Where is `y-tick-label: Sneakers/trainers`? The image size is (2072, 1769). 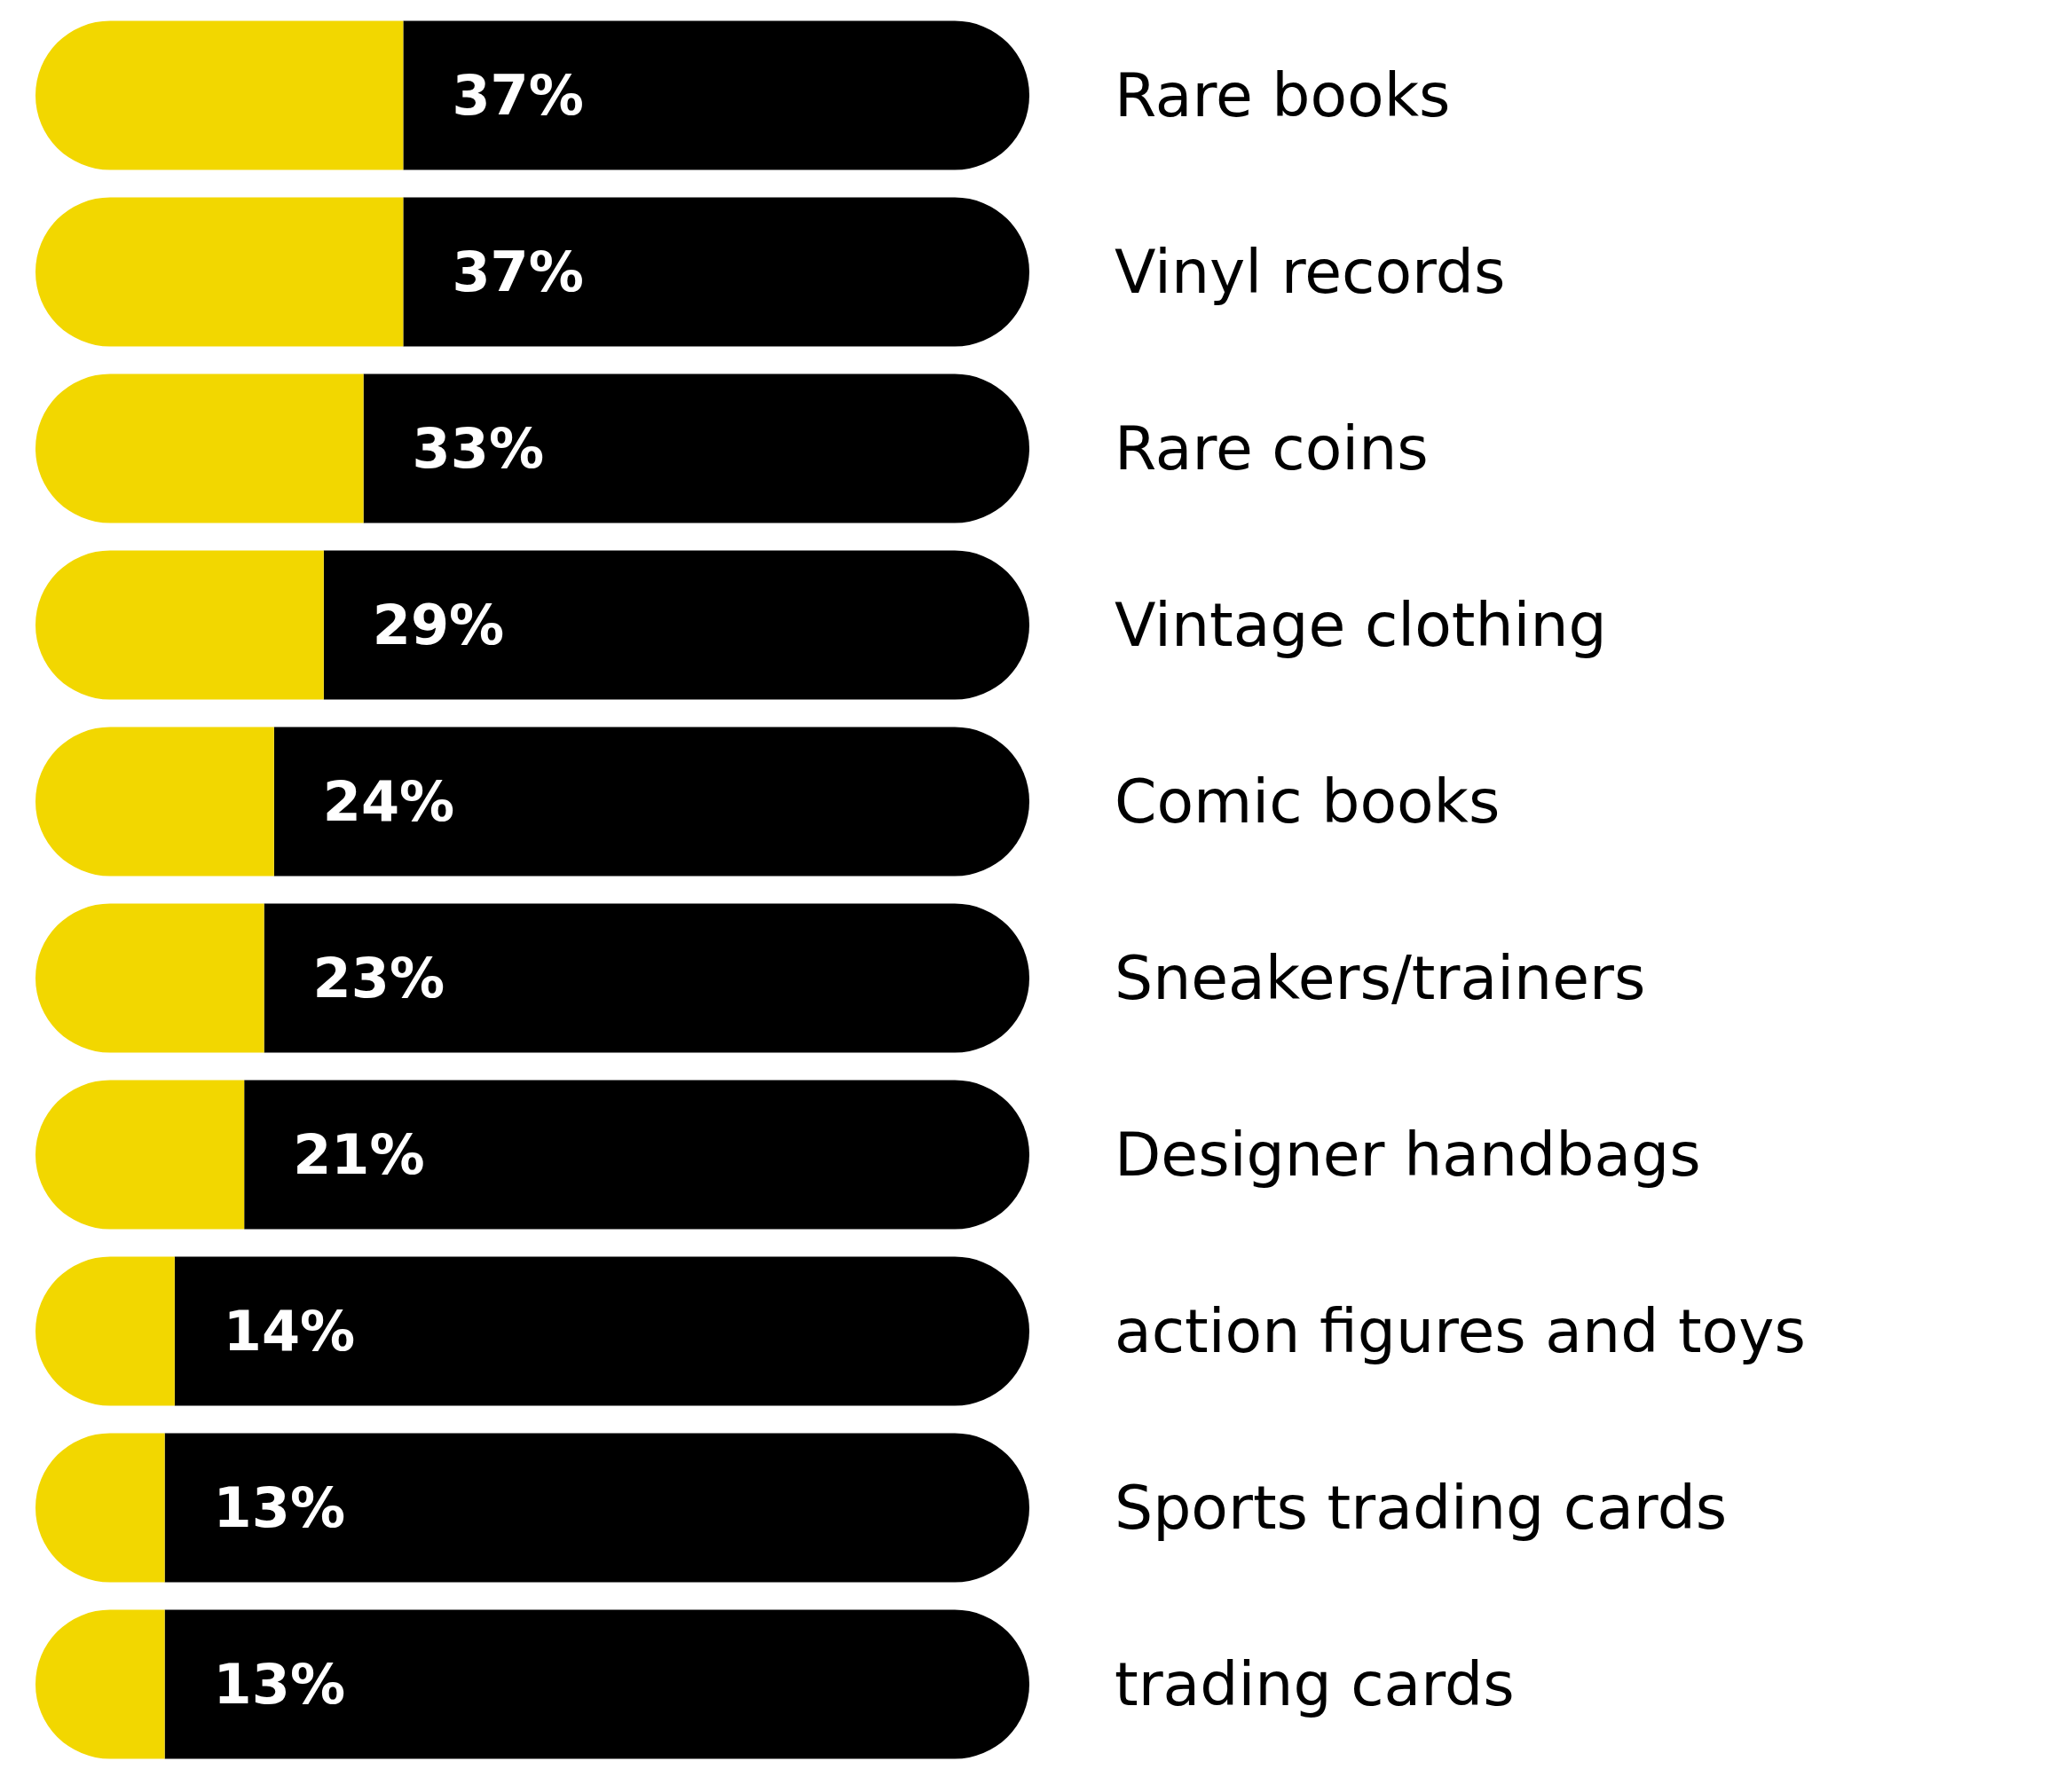
y-tick-label: Sneakers/trainers is located at coordinates (1381, 978).